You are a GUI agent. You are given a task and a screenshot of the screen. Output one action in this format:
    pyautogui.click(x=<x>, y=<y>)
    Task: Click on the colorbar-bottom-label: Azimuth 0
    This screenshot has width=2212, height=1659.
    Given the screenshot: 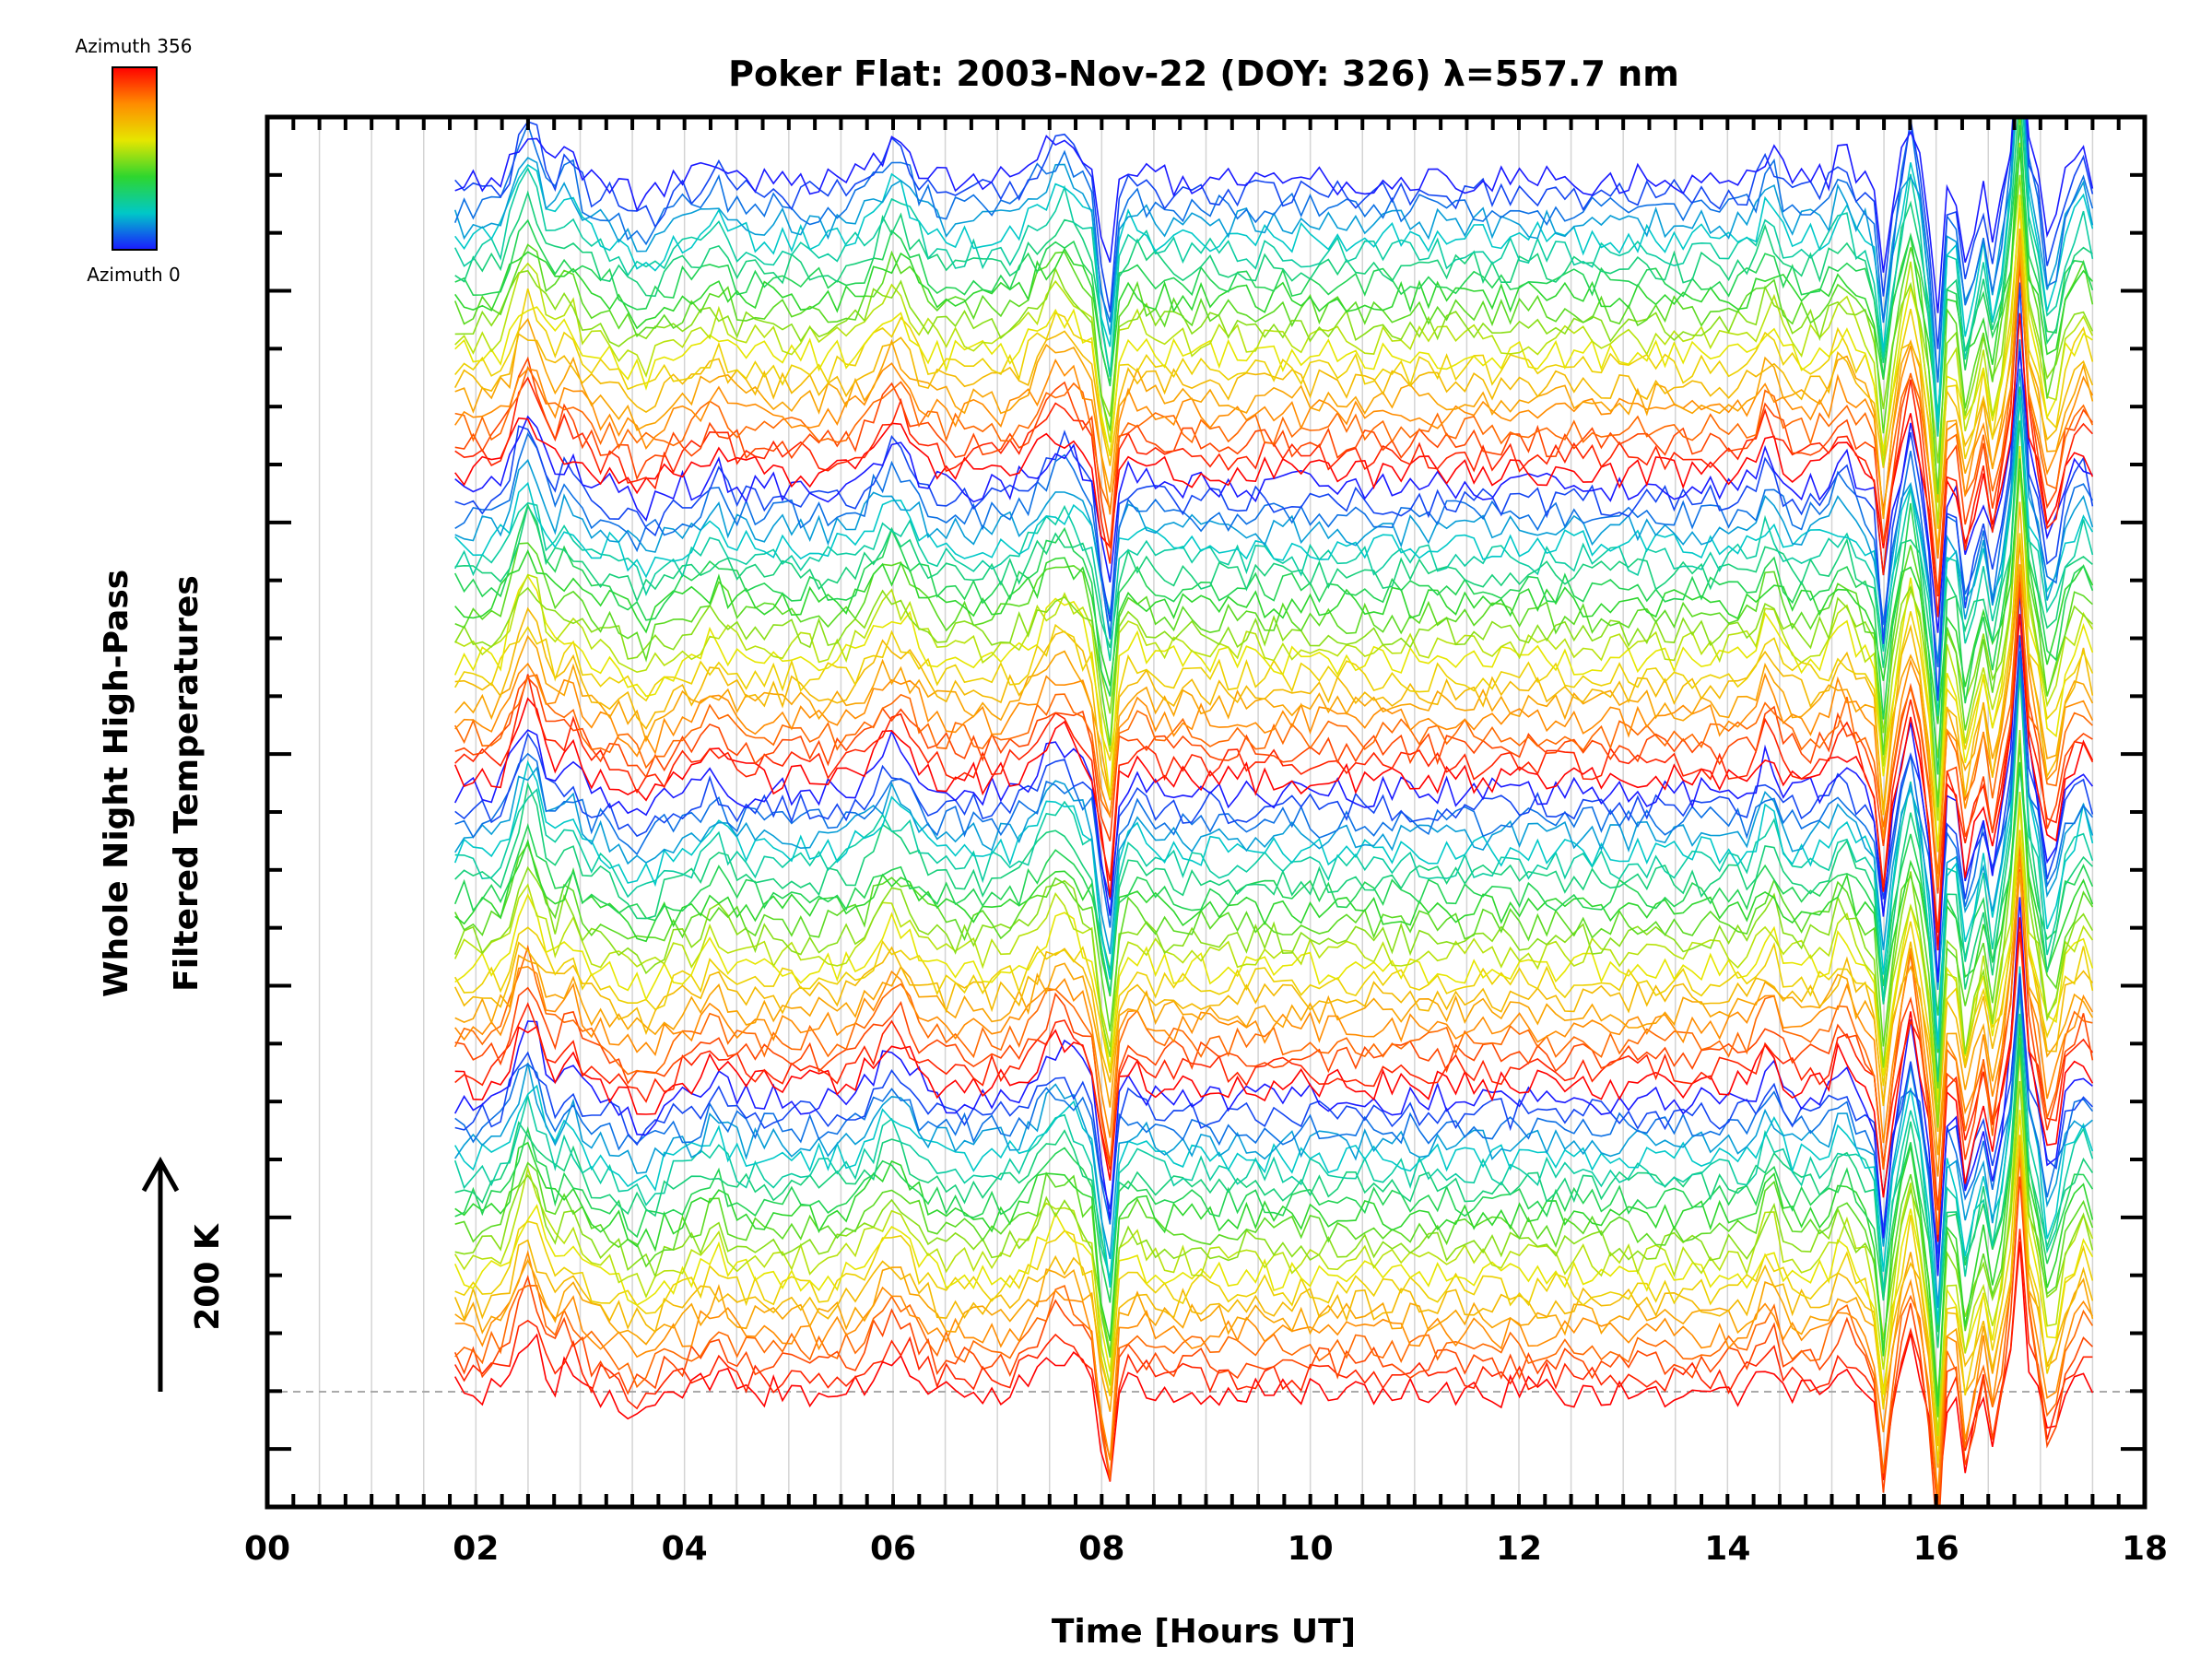 What is the action you would take?
    pyautogui.click(x=134, y=275)
    